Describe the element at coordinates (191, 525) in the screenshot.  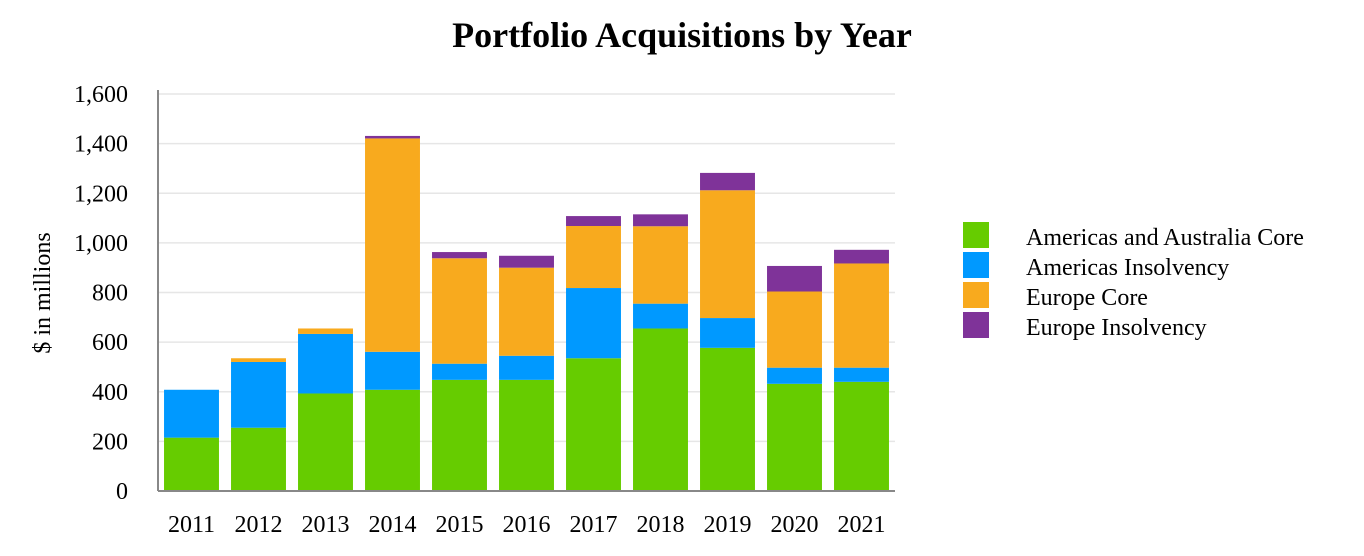
I see `x-tick-label: 2011` at that location.